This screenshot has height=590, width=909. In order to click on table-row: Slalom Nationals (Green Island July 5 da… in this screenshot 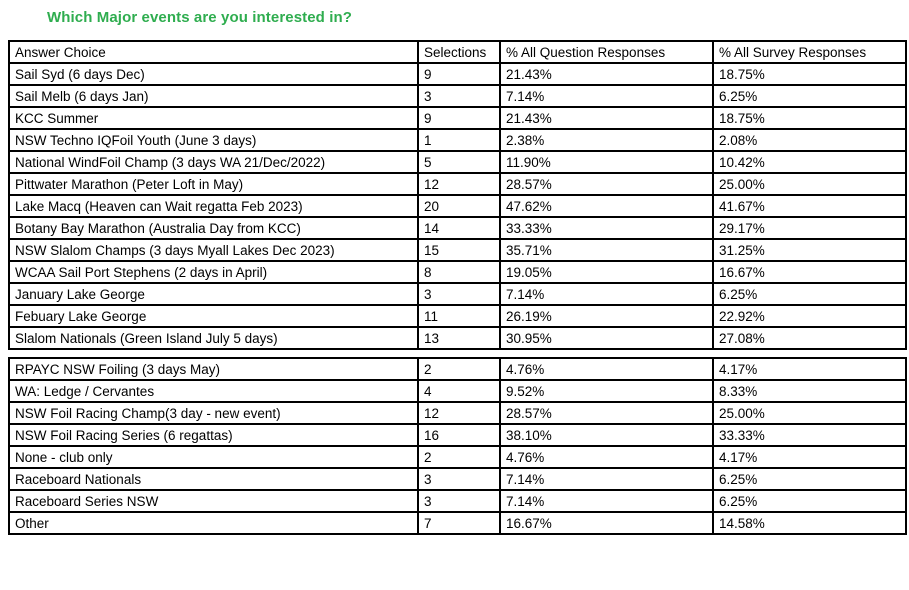, I will do `click(457, 338)`.